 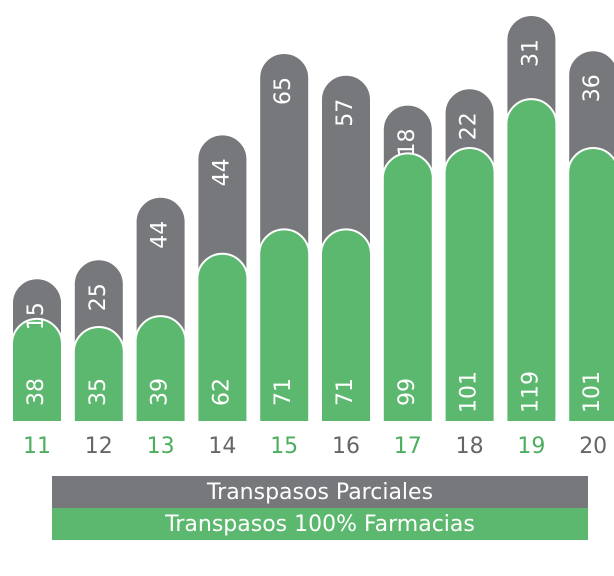 I want to click on value-label: 39, so click(x=160, y=392).